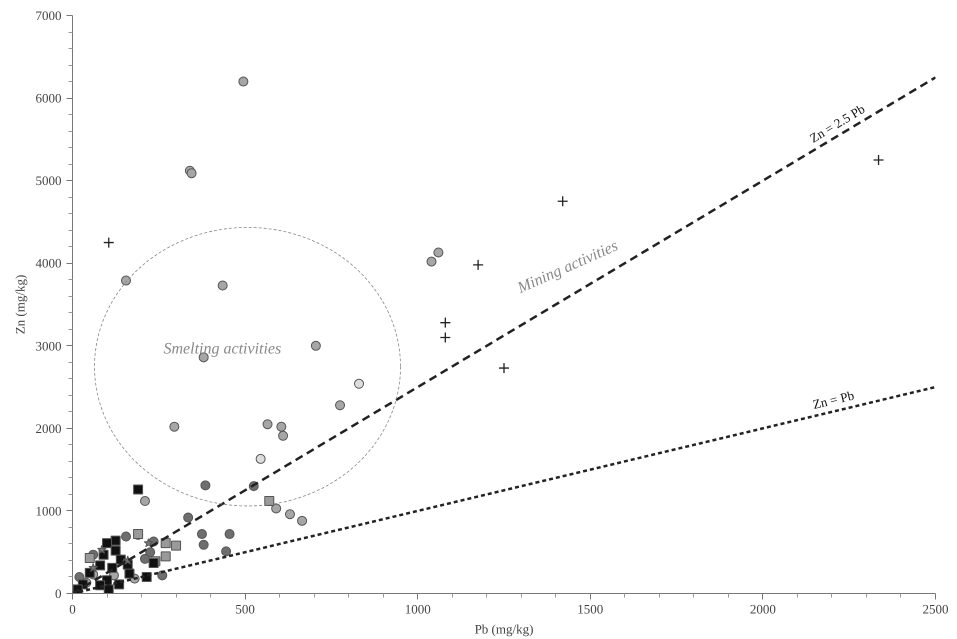 This screenshot has width=957, height=639. Describe the element at coordinates (417, 609) in the screenshot. I see `x-tick-label: 1000` at that location.